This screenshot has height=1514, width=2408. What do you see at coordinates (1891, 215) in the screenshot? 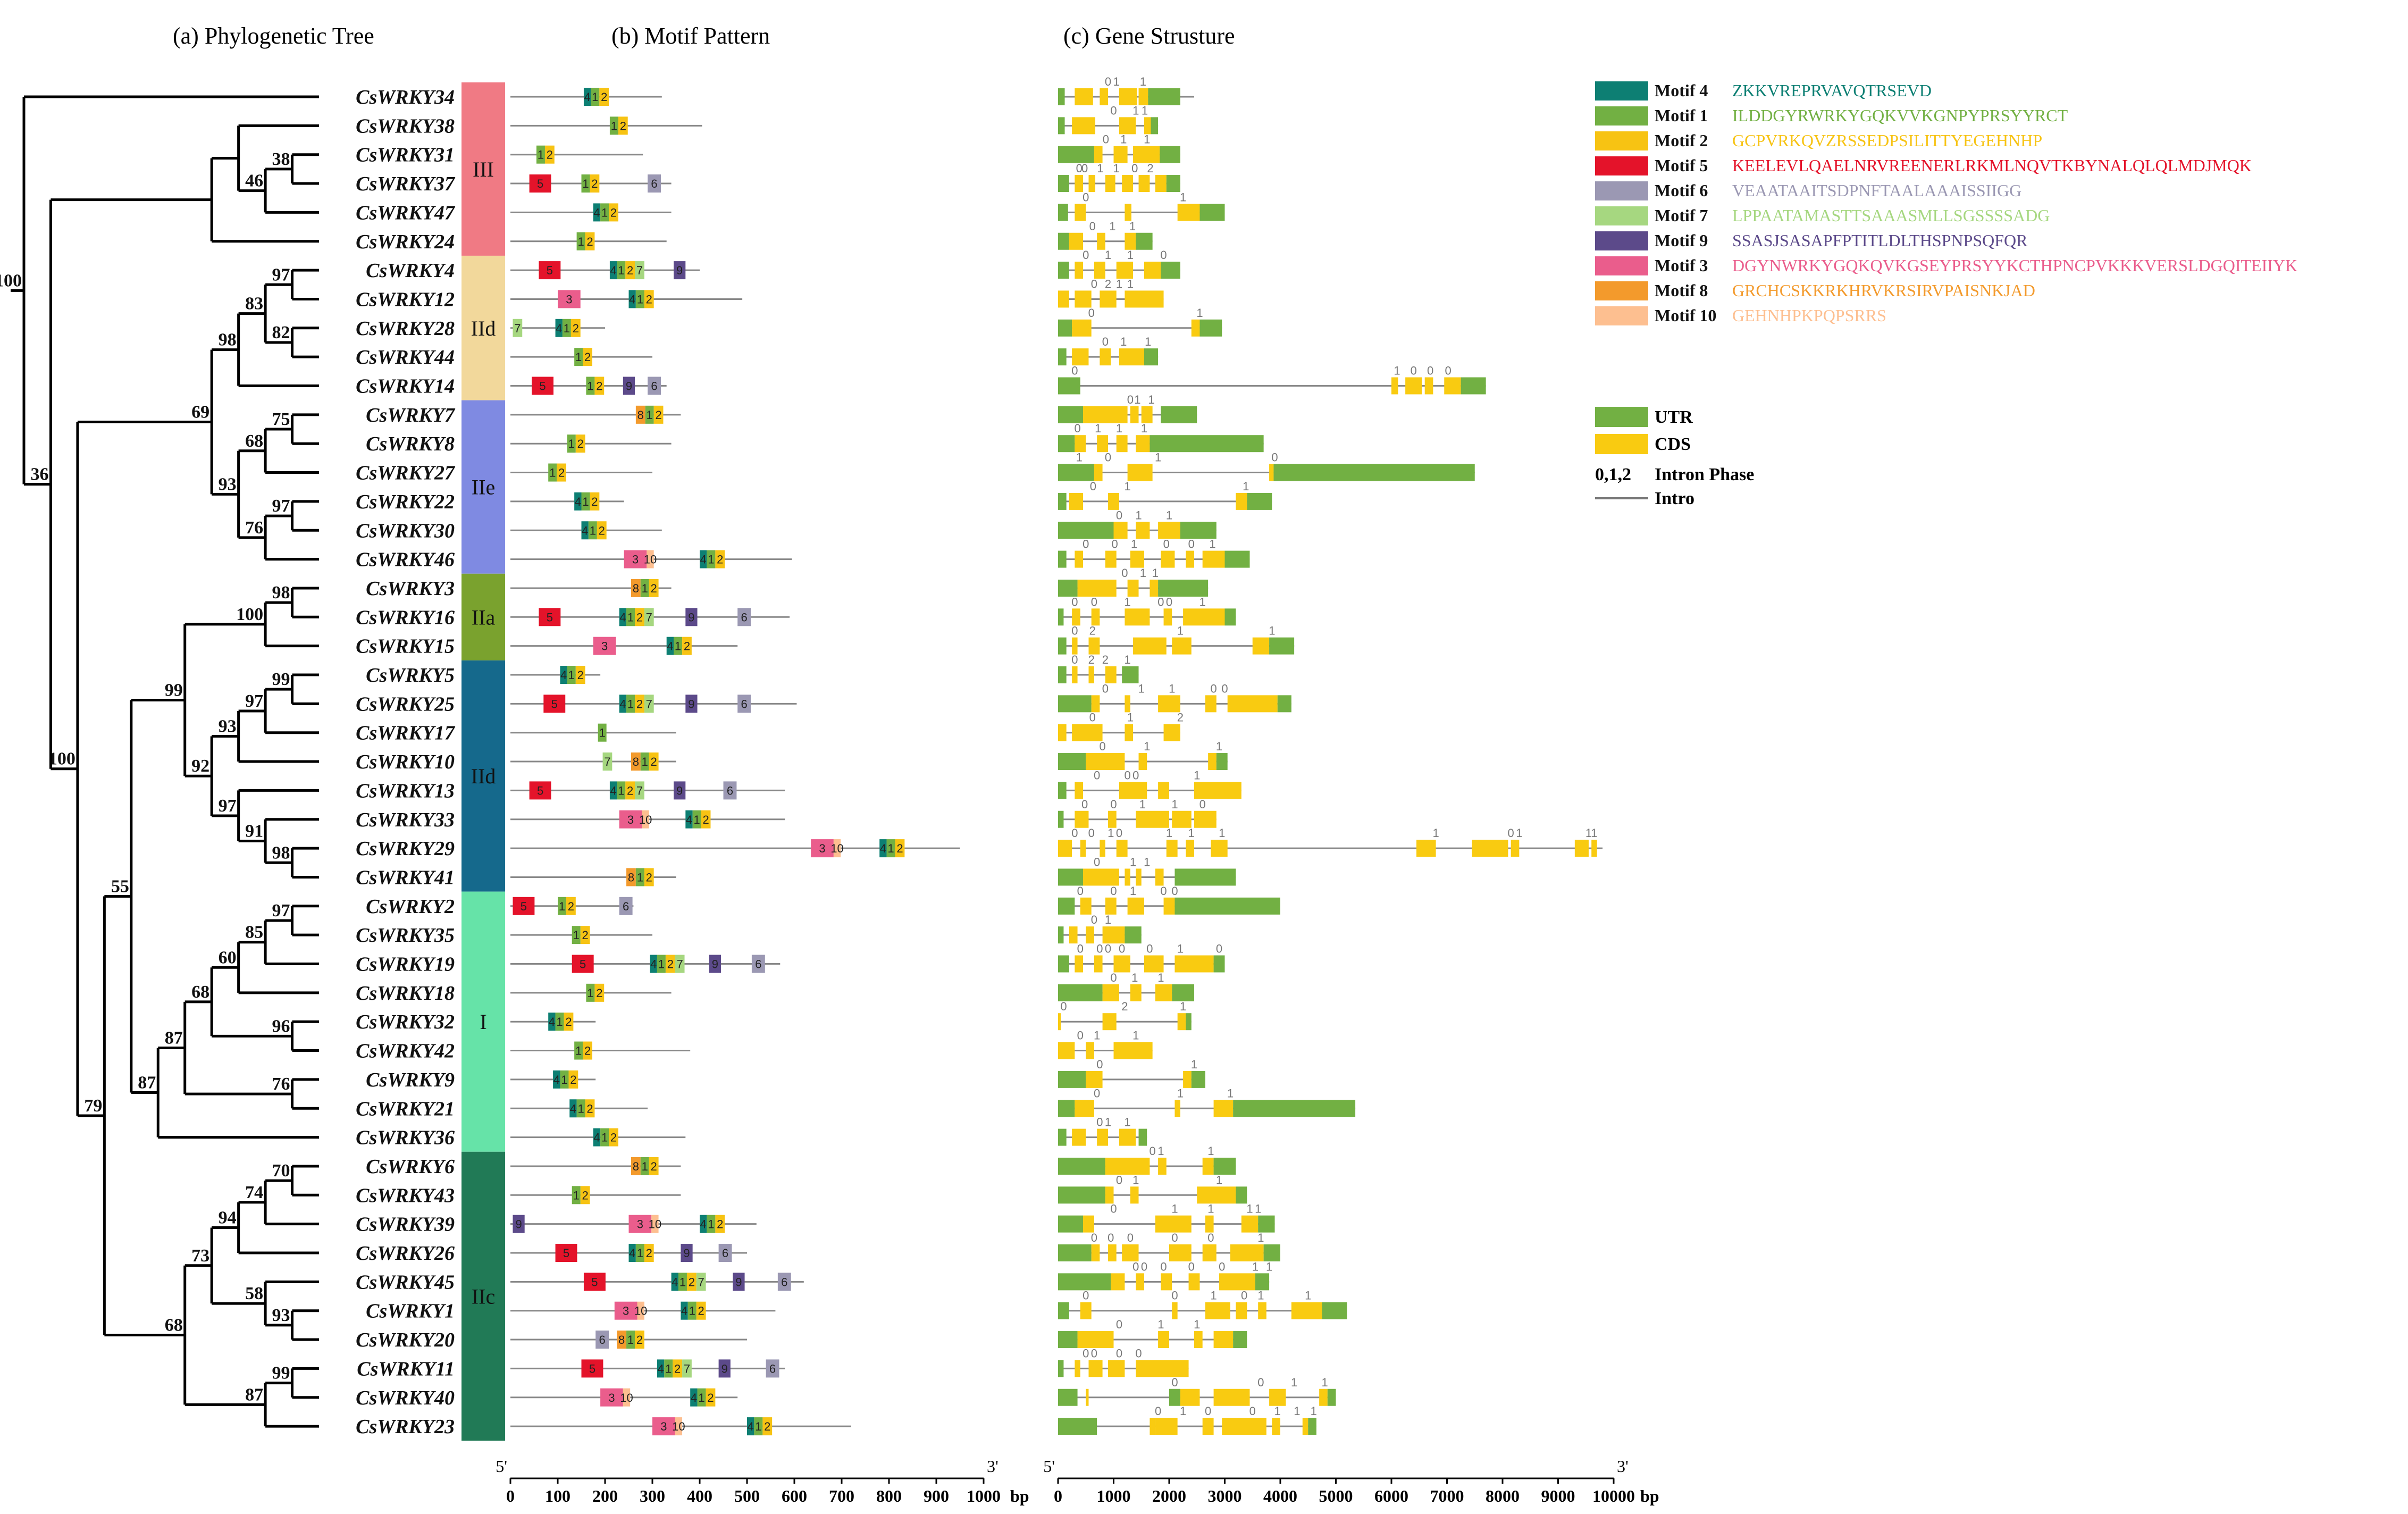
I see `legend-motif-seq: LPPAATAMASTTSAAASMLLSGSSSSADG` at bounding box center [1891, 215].